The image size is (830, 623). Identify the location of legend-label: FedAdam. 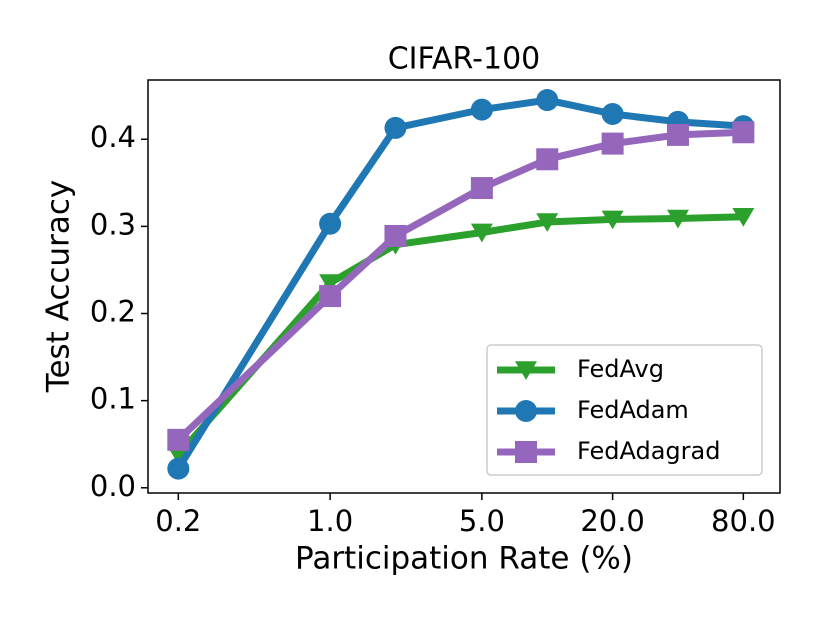
(633, 410).